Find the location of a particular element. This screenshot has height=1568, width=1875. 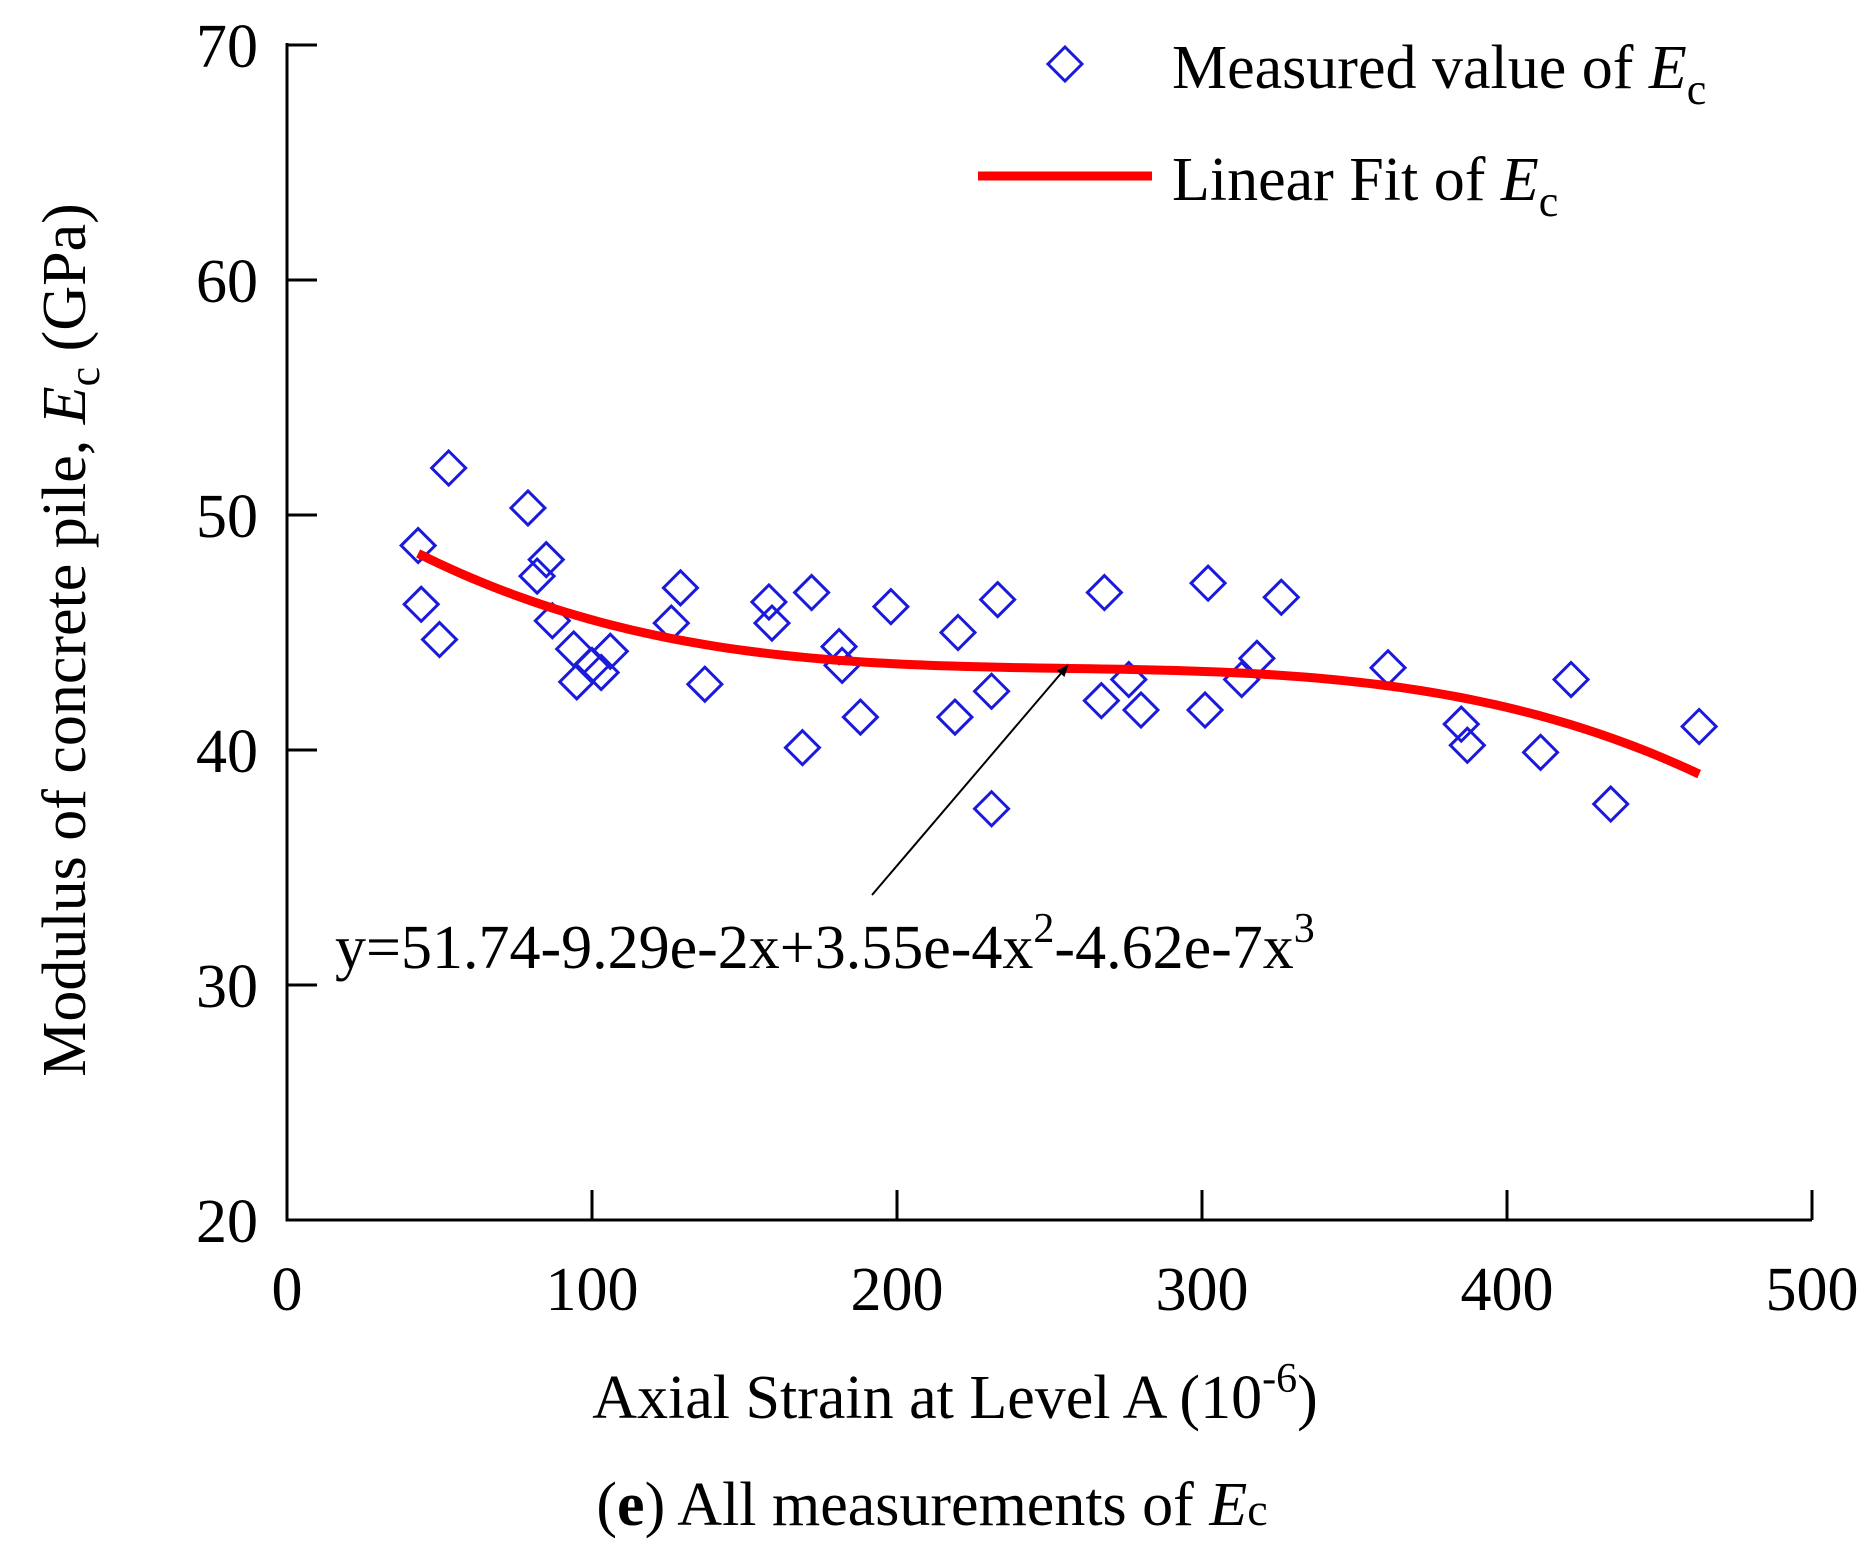

legend-label-fit: Linear Fit of Ec is located at coordinates (1365, 186).